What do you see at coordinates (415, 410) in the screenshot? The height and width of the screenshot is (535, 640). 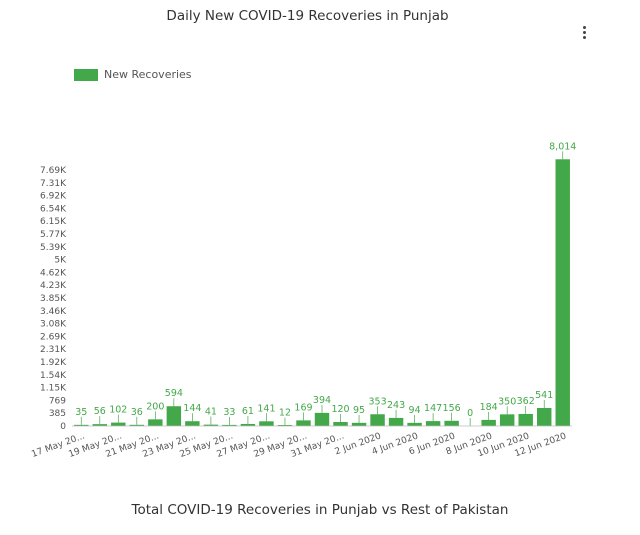 I see `data-label: 94` at bounding box center [415, 410].